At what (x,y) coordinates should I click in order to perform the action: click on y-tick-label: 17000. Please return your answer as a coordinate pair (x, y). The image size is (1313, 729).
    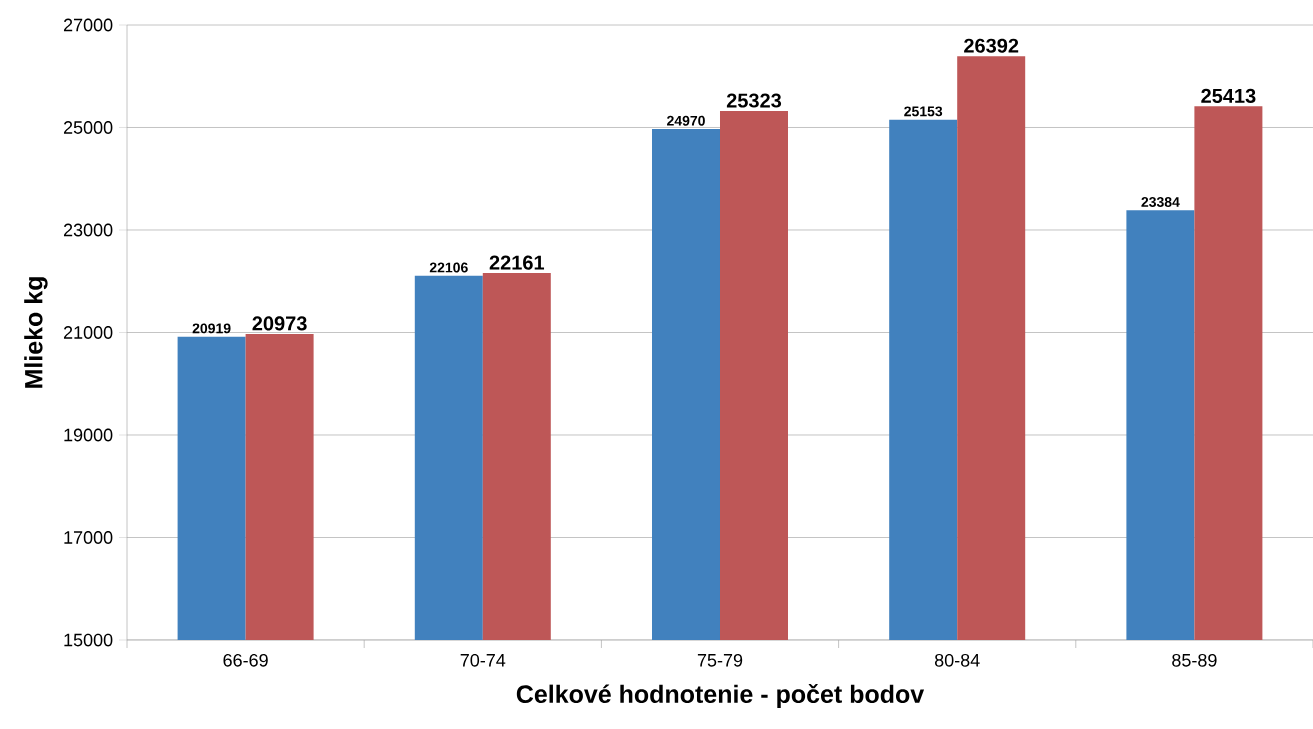
    Looking at the image, I should click on (88, 537).